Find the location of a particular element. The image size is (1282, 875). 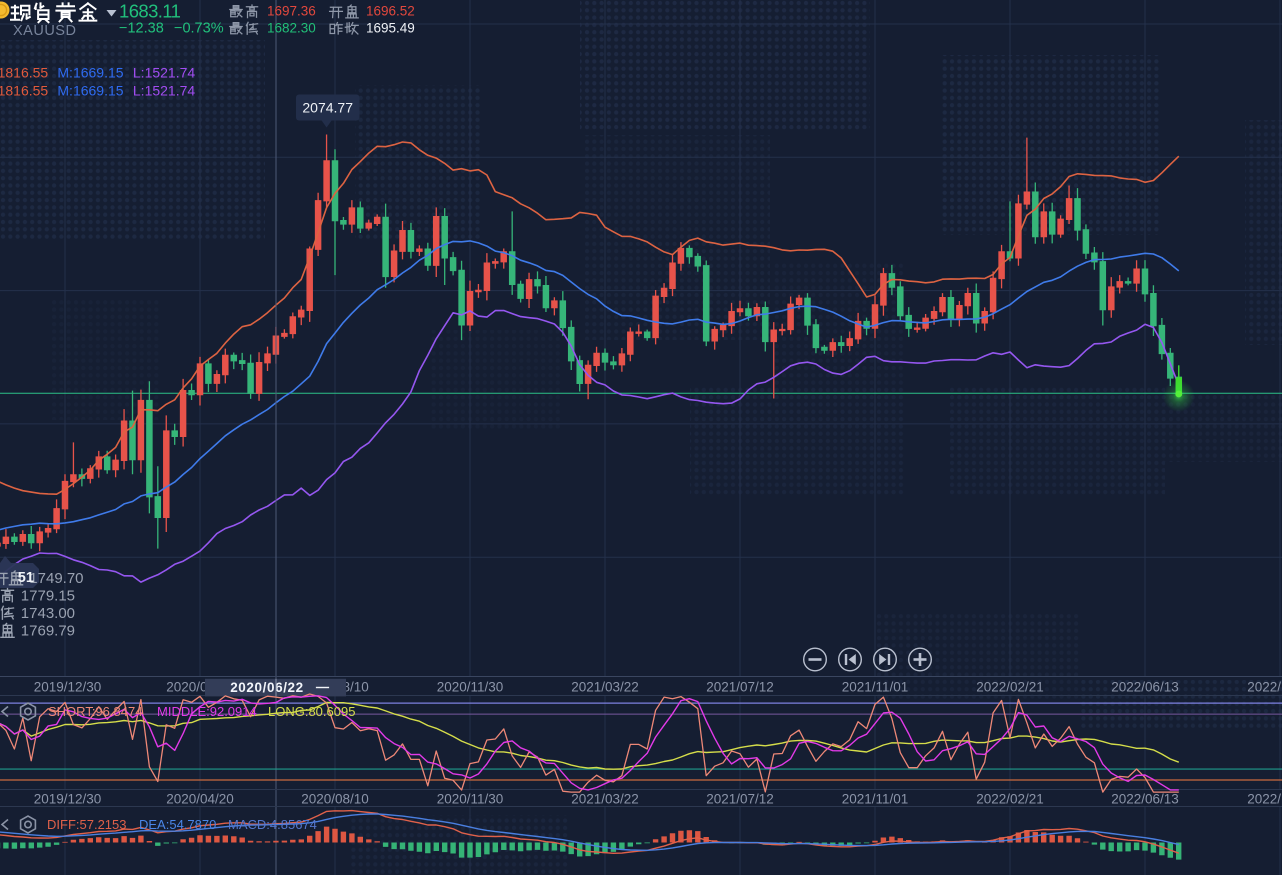

svg-text: 51 is located at coordinates (26, 578).